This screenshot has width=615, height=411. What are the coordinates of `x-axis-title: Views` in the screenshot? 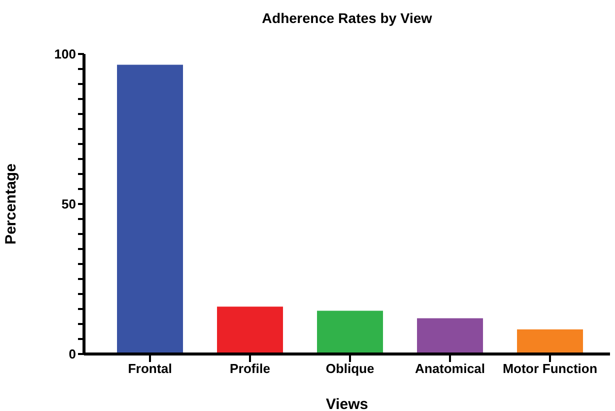 It's located at (347, 403).